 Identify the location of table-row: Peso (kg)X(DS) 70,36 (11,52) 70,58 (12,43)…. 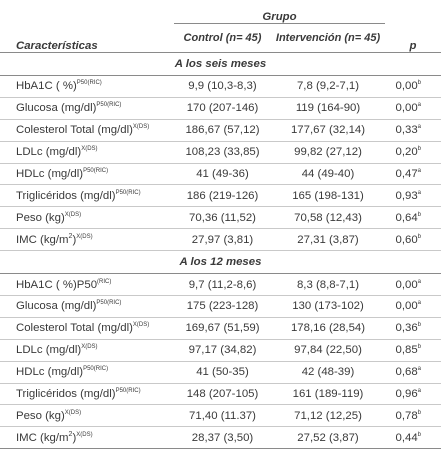
(220, 218).